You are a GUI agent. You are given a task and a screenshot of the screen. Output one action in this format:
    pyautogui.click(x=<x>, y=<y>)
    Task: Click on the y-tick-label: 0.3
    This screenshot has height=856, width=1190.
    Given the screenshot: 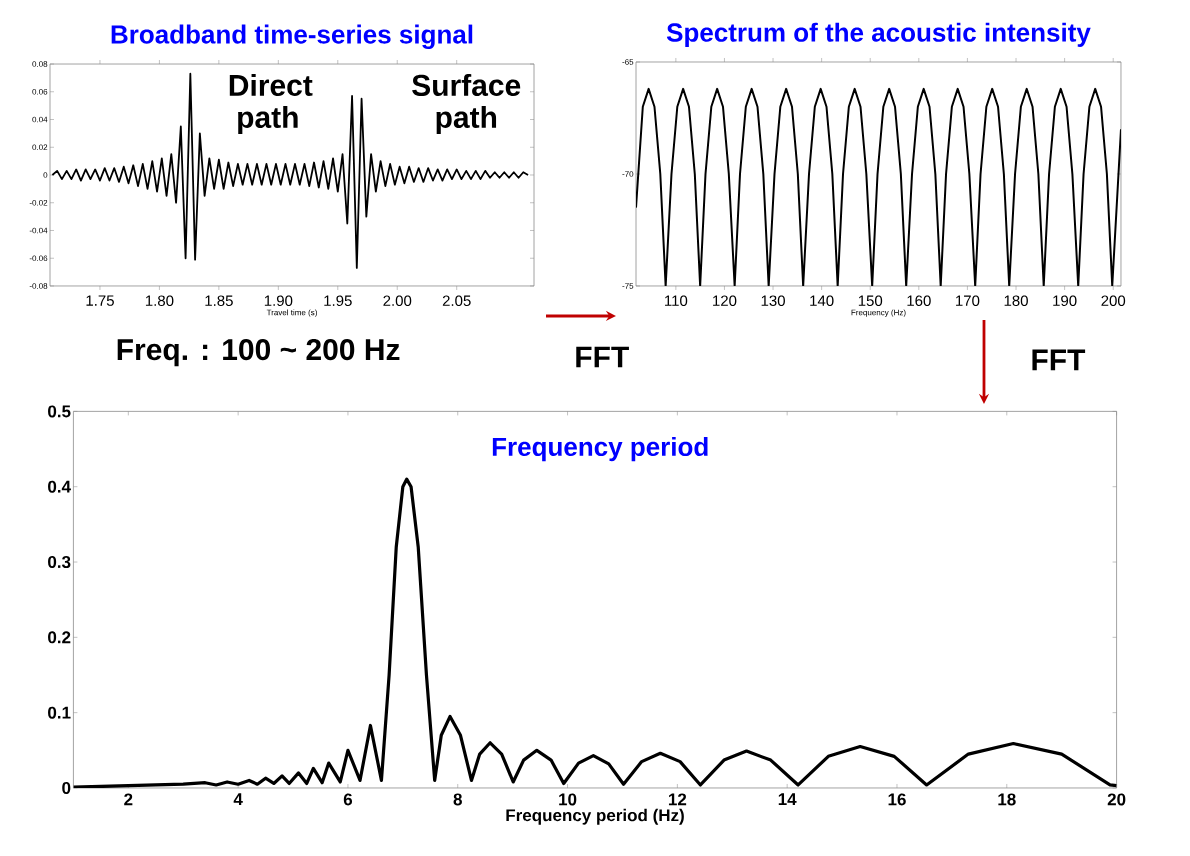 What is the action you would take?
    pyautogui.click(x=59, y=562)
    